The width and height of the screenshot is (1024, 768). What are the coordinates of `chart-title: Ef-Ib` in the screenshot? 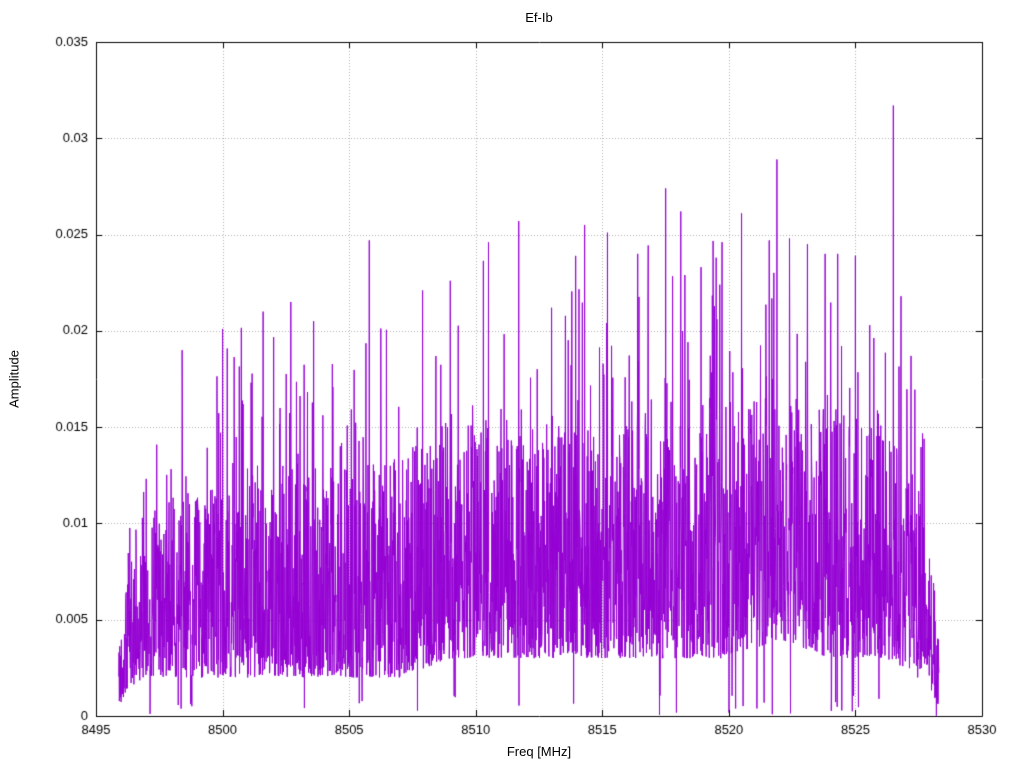 It's located at (539, 17).